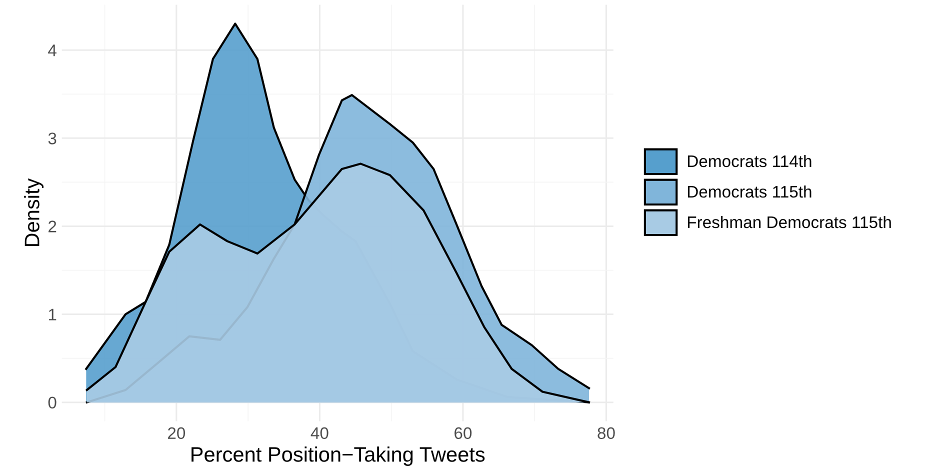 The height and width of the screenshot is (476, 951). Describe the element at coordinates (750, 161) in the screenshot. I see `legend-label: Democrats 114th` at that location.